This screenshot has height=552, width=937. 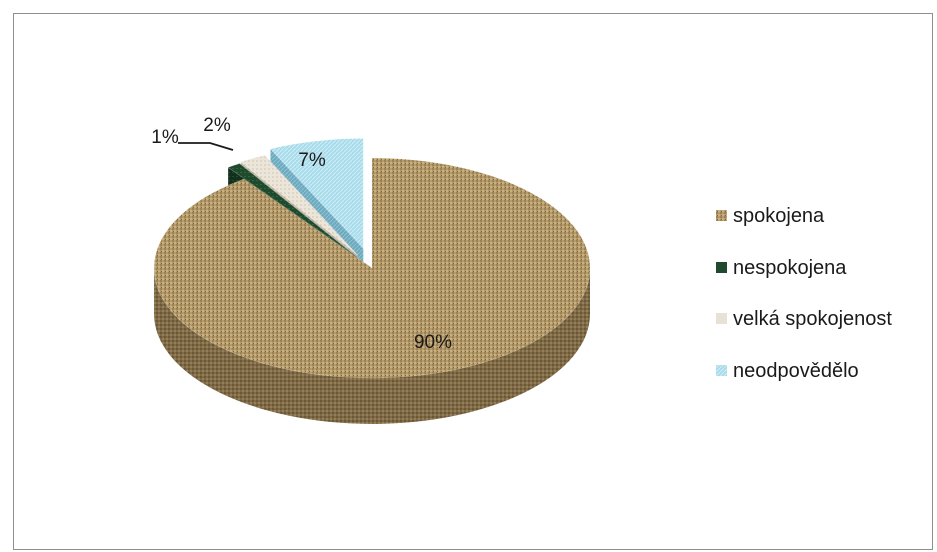 What do you see at coordinates (165, 137) in the screenshot?
I see `data-label-nespokojena: 1%` at bounding box center [165, 137].